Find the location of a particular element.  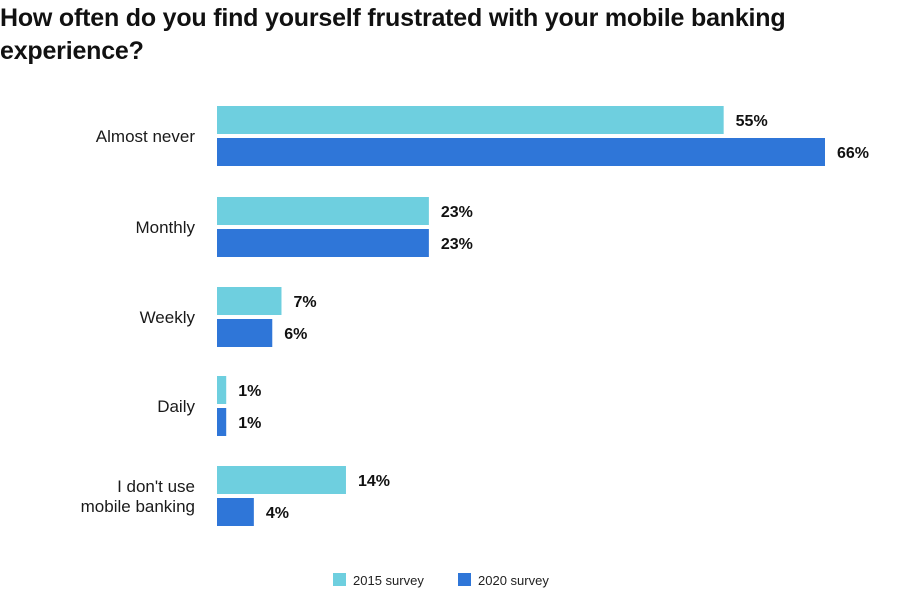

value-label: 6% is located at coordinates (295, 334).